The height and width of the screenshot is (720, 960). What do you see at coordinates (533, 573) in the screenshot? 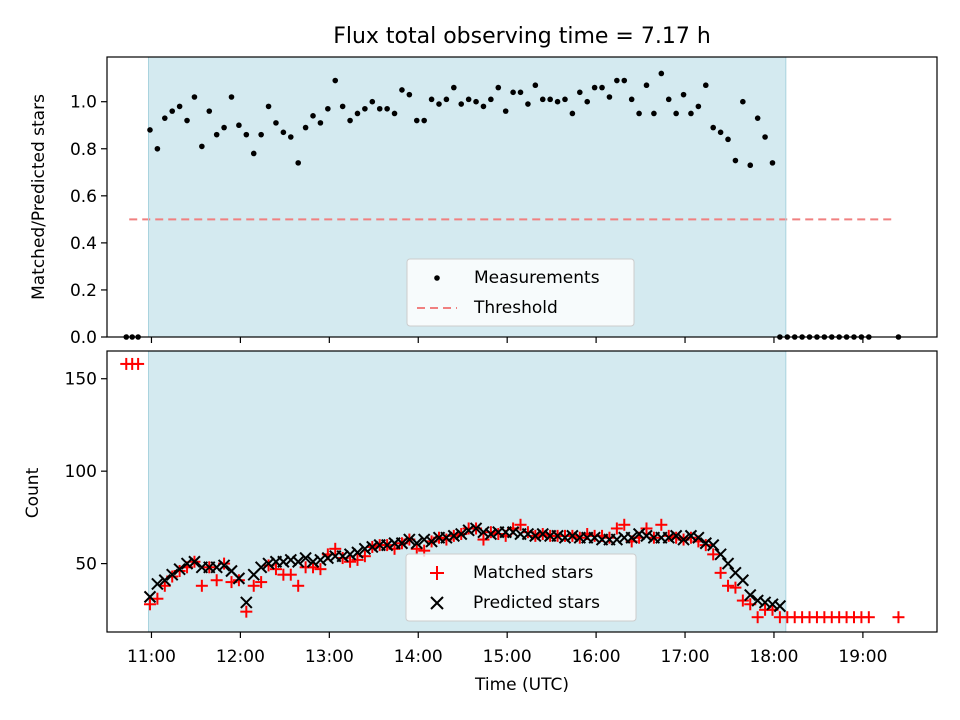
I see `legend-matched-label: Matched stars` at bounding box center [533, 573].